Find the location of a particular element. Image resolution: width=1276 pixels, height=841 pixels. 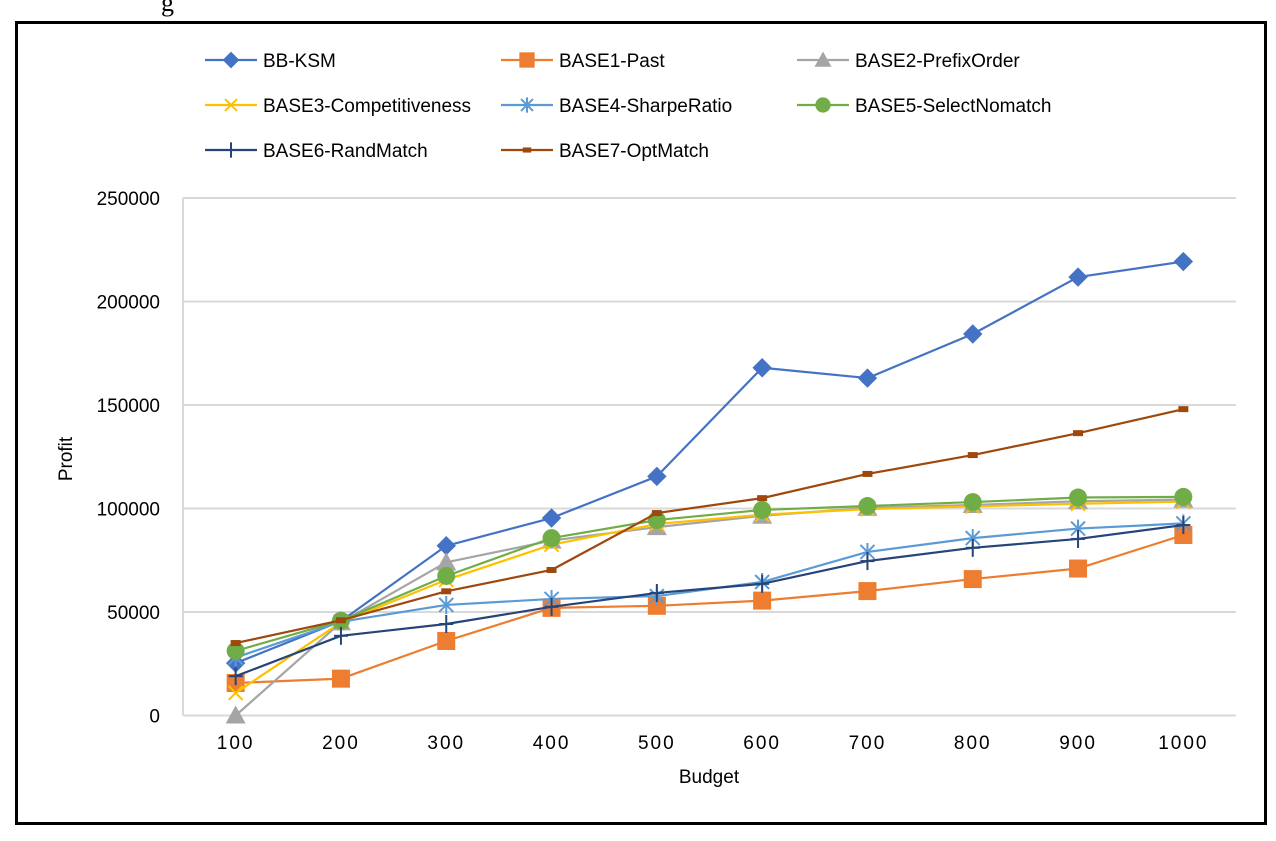

legend-item: BASE1-Past is located at coordinates (583, 61).